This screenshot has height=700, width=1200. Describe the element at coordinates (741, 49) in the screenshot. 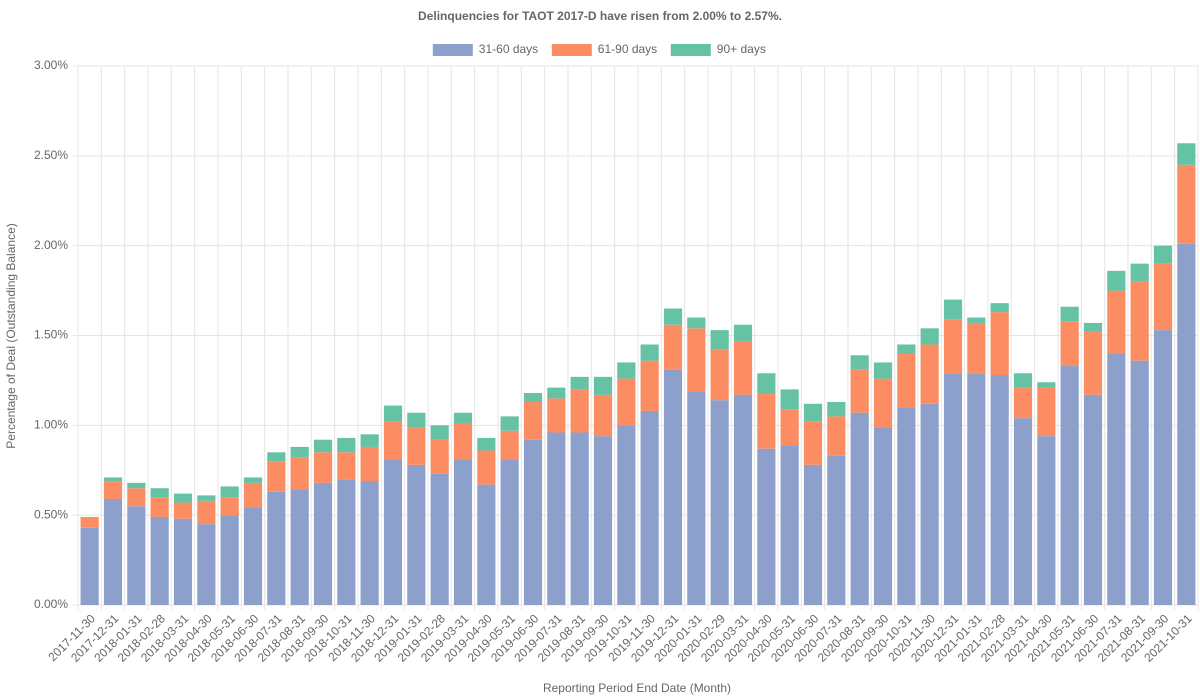

I see `legend-label: 90+ days` at that location.